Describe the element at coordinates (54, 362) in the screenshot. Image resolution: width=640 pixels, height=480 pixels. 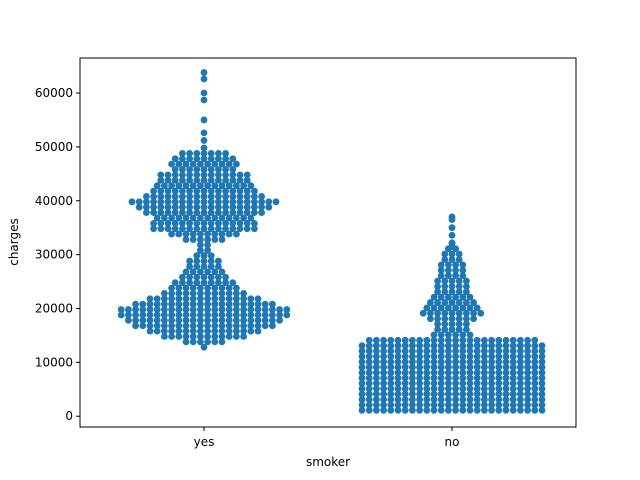
I see `y-tick-label: 10000` at that location.